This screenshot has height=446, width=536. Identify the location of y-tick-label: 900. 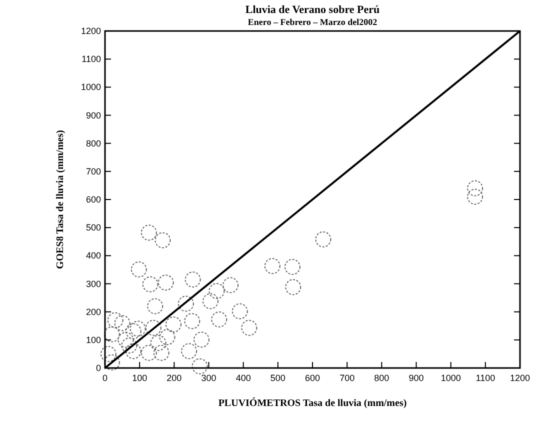
(93, 115).